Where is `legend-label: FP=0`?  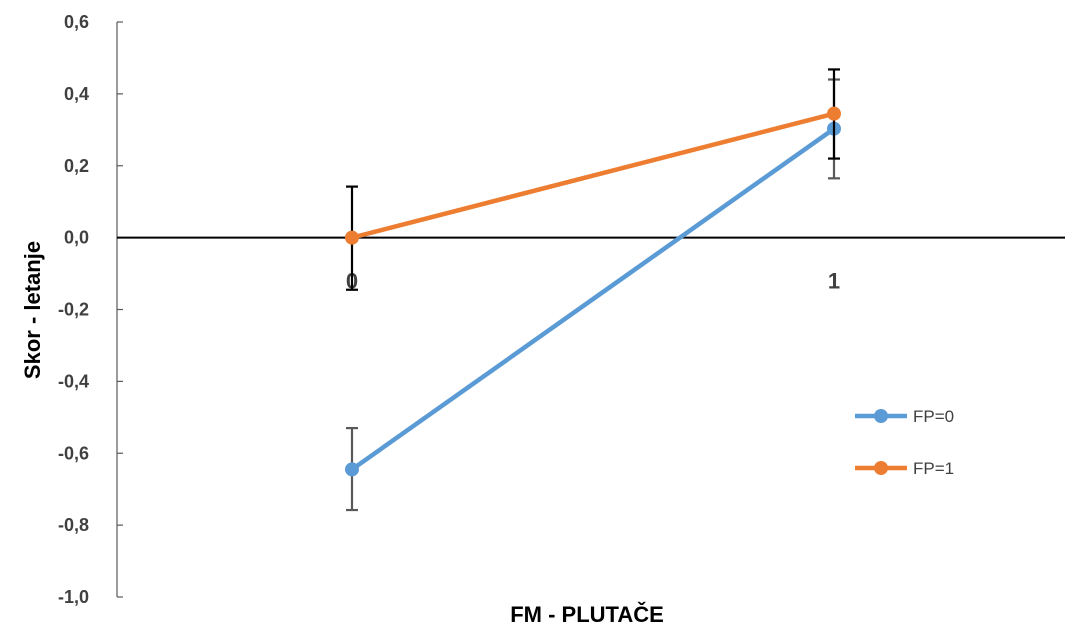 legend-label: FP=0 is located at coordinates (933, 416).